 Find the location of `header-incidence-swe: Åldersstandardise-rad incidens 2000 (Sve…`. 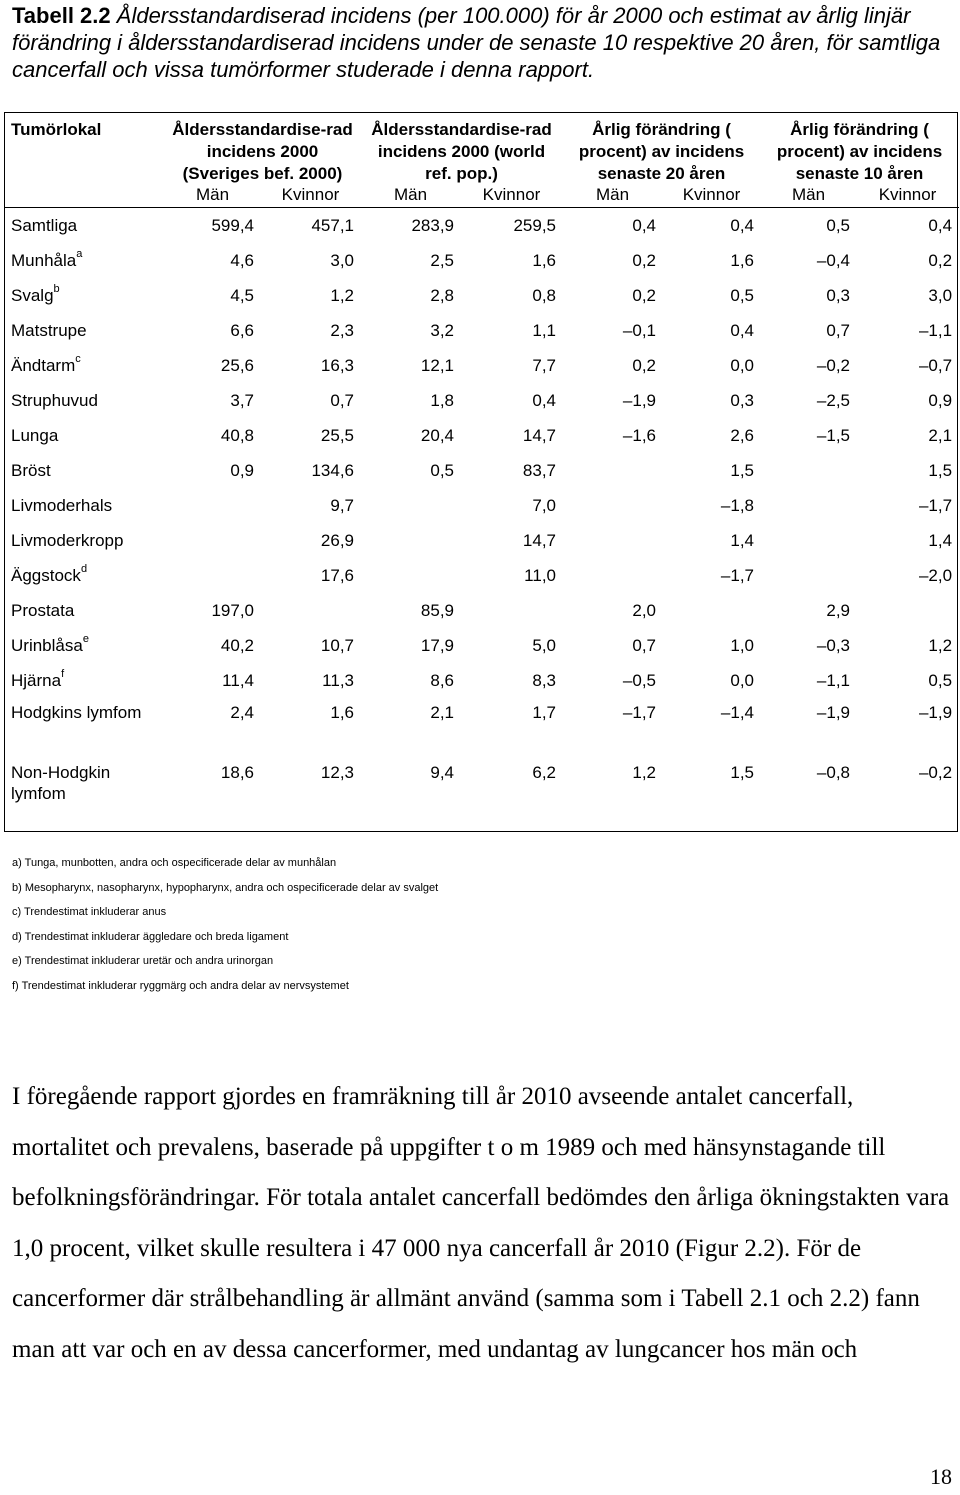

header-incidence-swe: Åldersstandardise-rad incidens 2000 (Sve… is located at coordinates (262, 151).